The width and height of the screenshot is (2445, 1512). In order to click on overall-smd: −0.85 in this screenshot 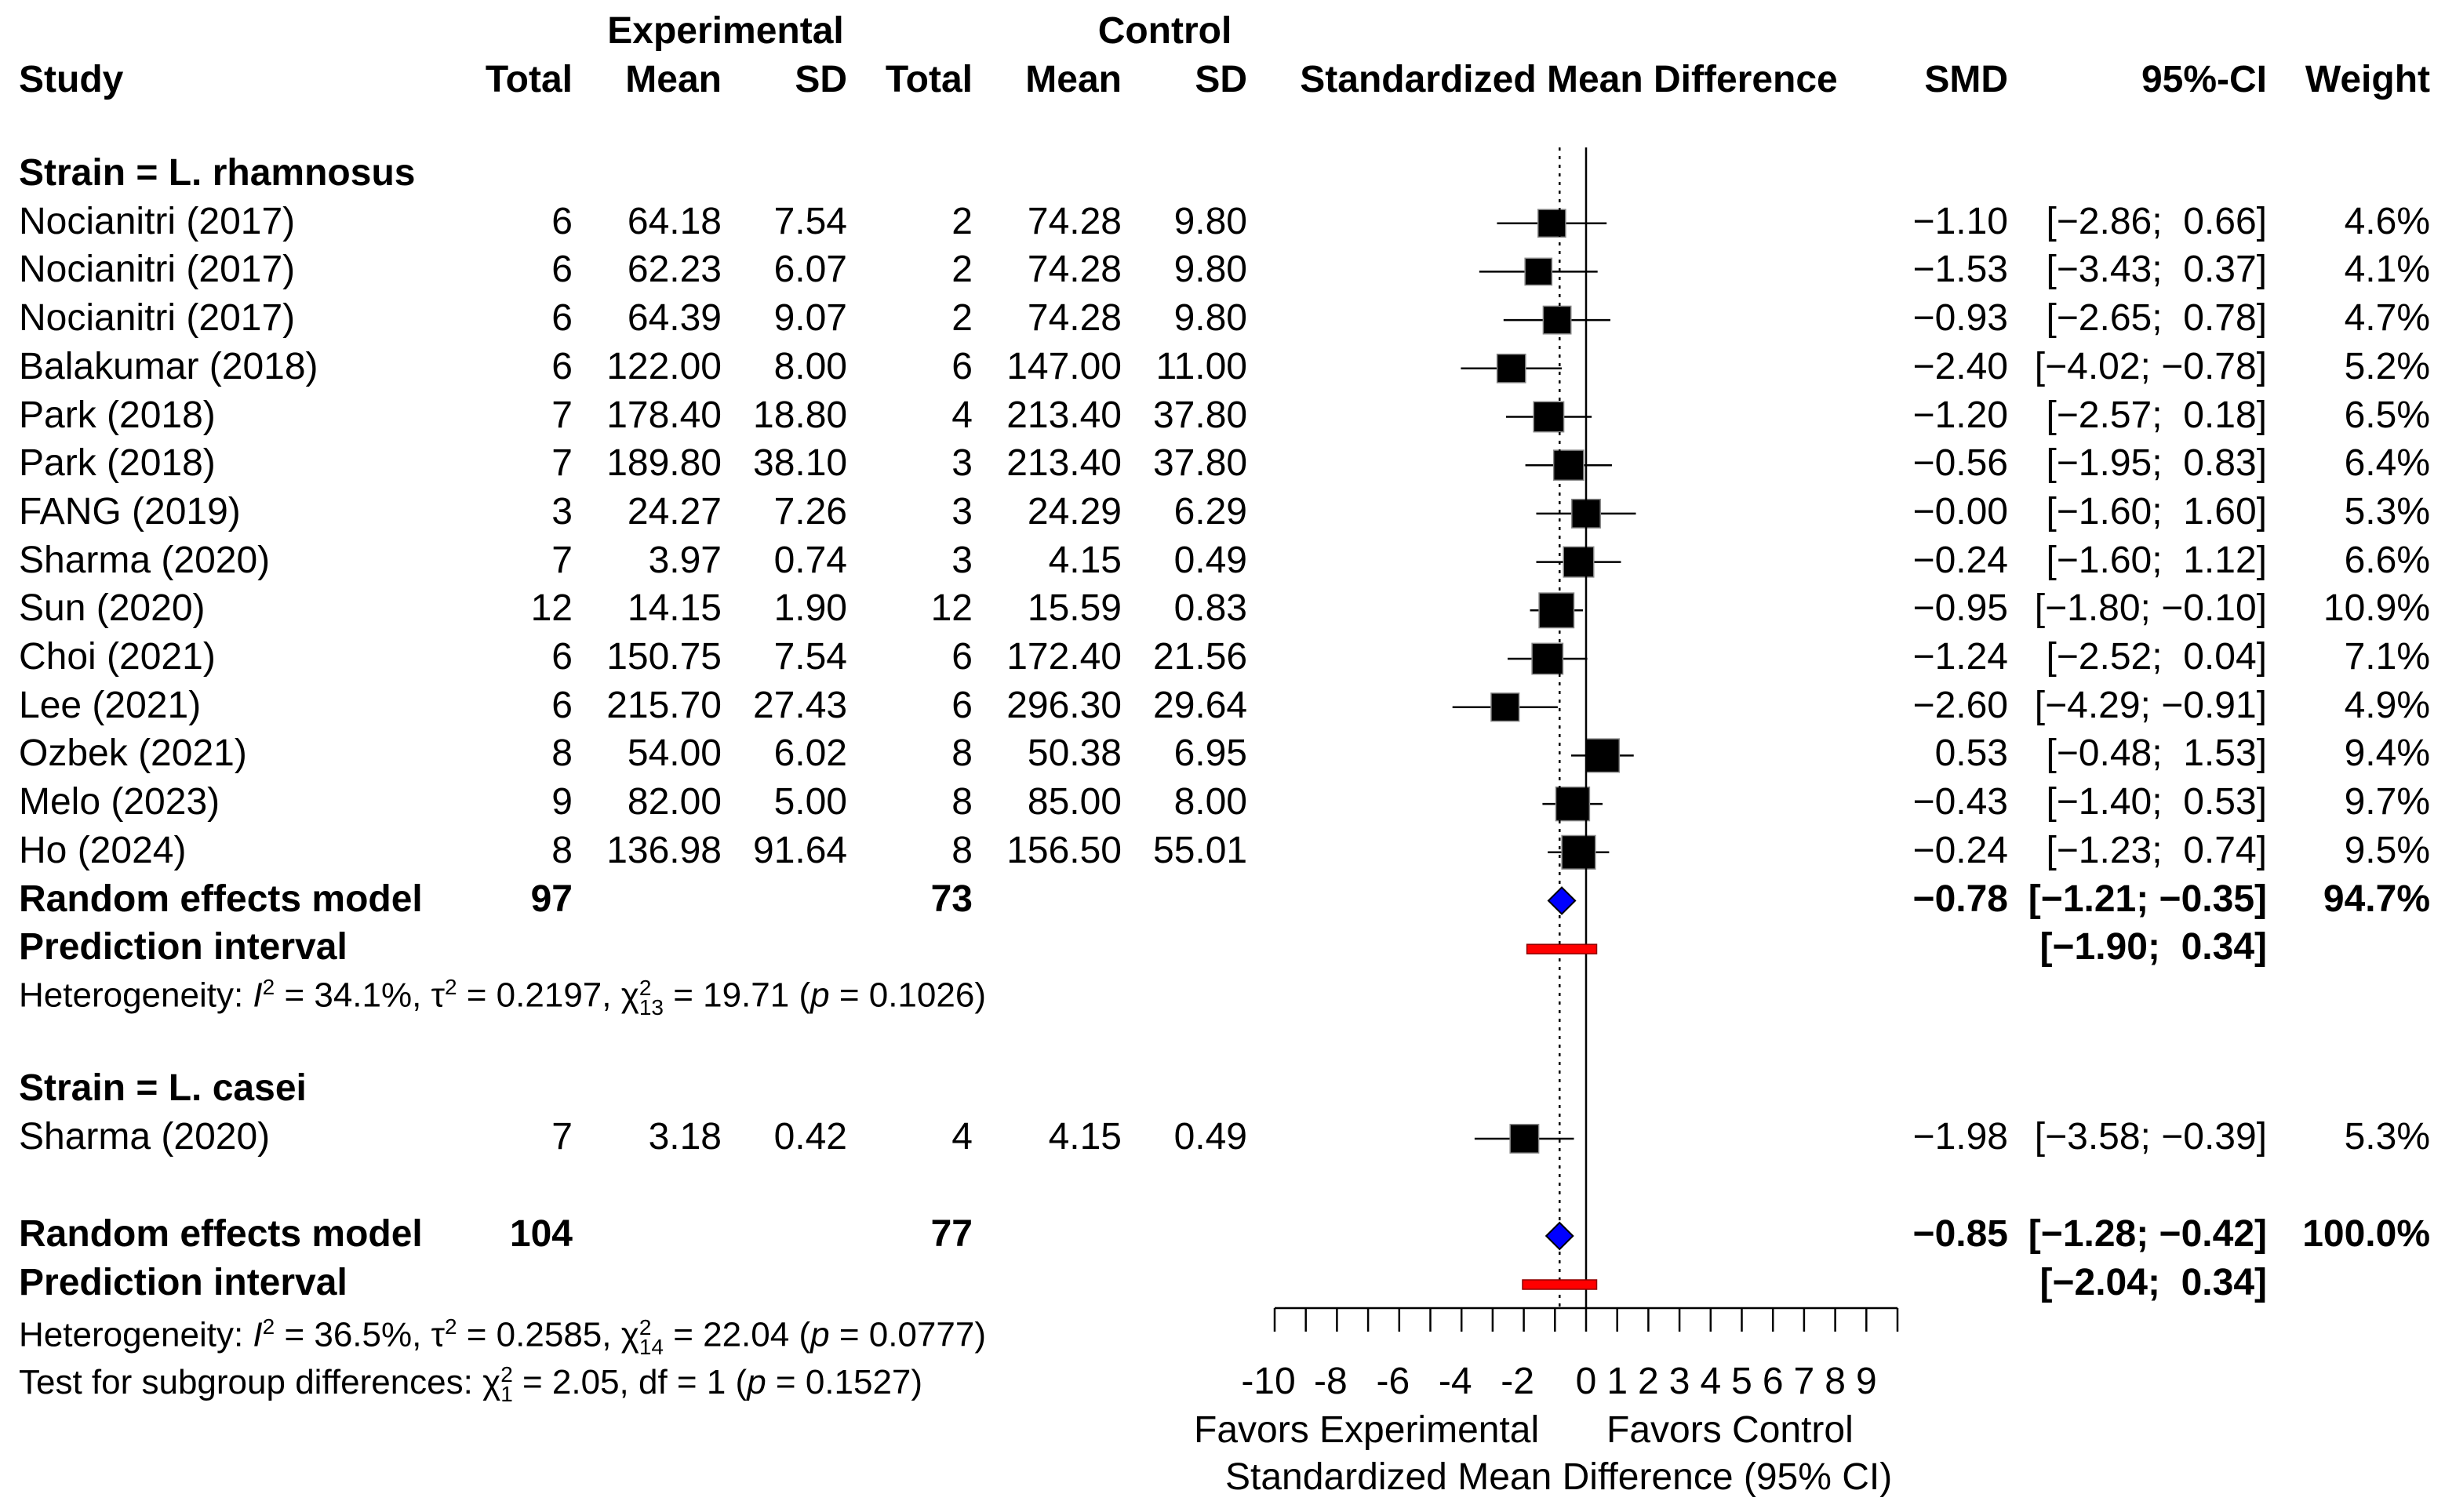, I will do `click(1960, 1234)`.